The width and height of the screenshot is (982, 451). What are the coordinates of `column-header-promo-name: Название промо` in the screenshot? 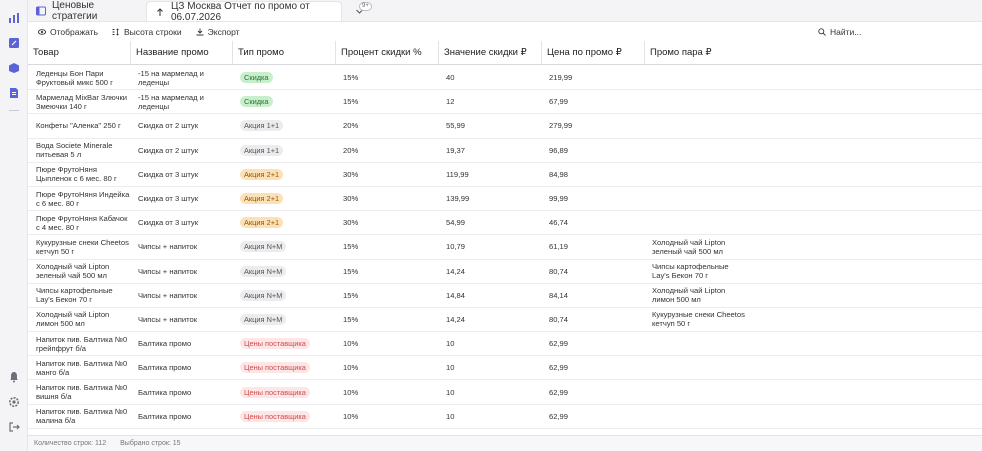 It's located at (181, 52).